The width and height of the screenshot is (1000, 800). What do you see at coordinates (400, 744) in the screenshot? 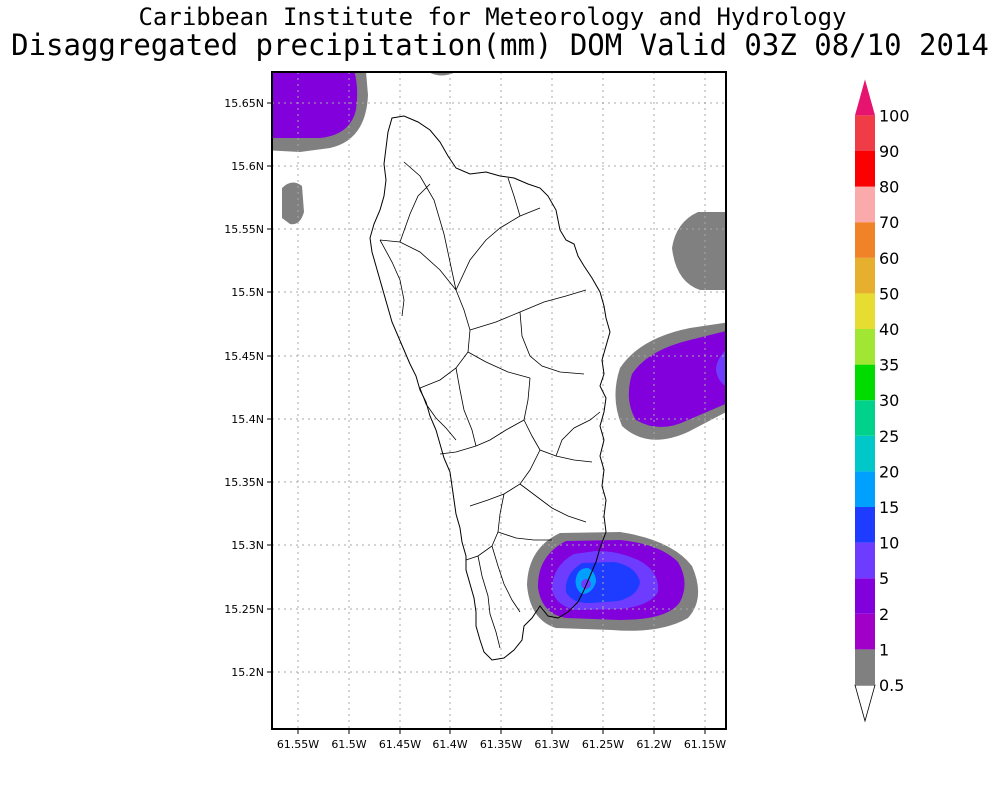
I see `lon-tick-label: 61.45W` at bounding box center [400, 744].